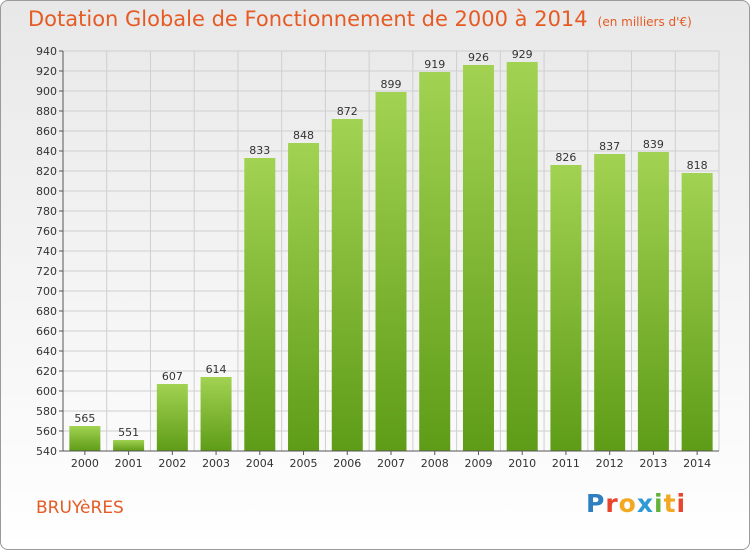 Image resolution: width=750 pixels, height=550 pixels. I want to click on y-tick-label: 660, so click(46, 331).